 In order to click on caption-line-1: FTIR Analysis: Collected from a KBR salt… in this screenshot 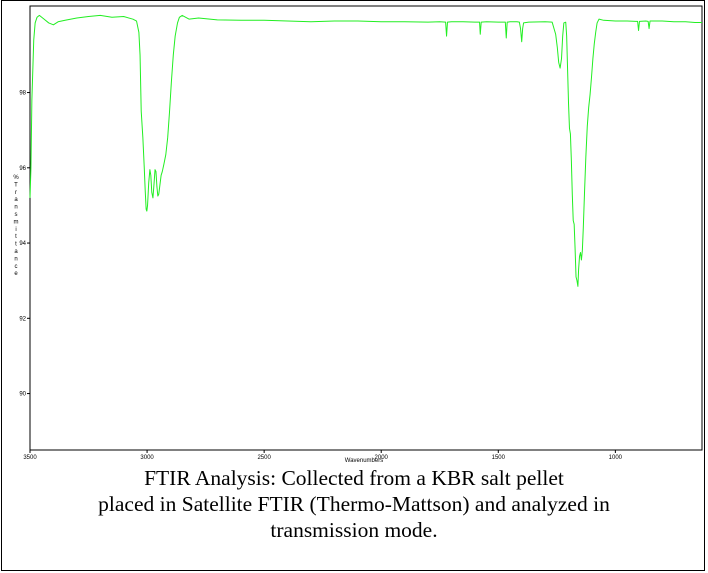, I will do `click(354, 478)`.